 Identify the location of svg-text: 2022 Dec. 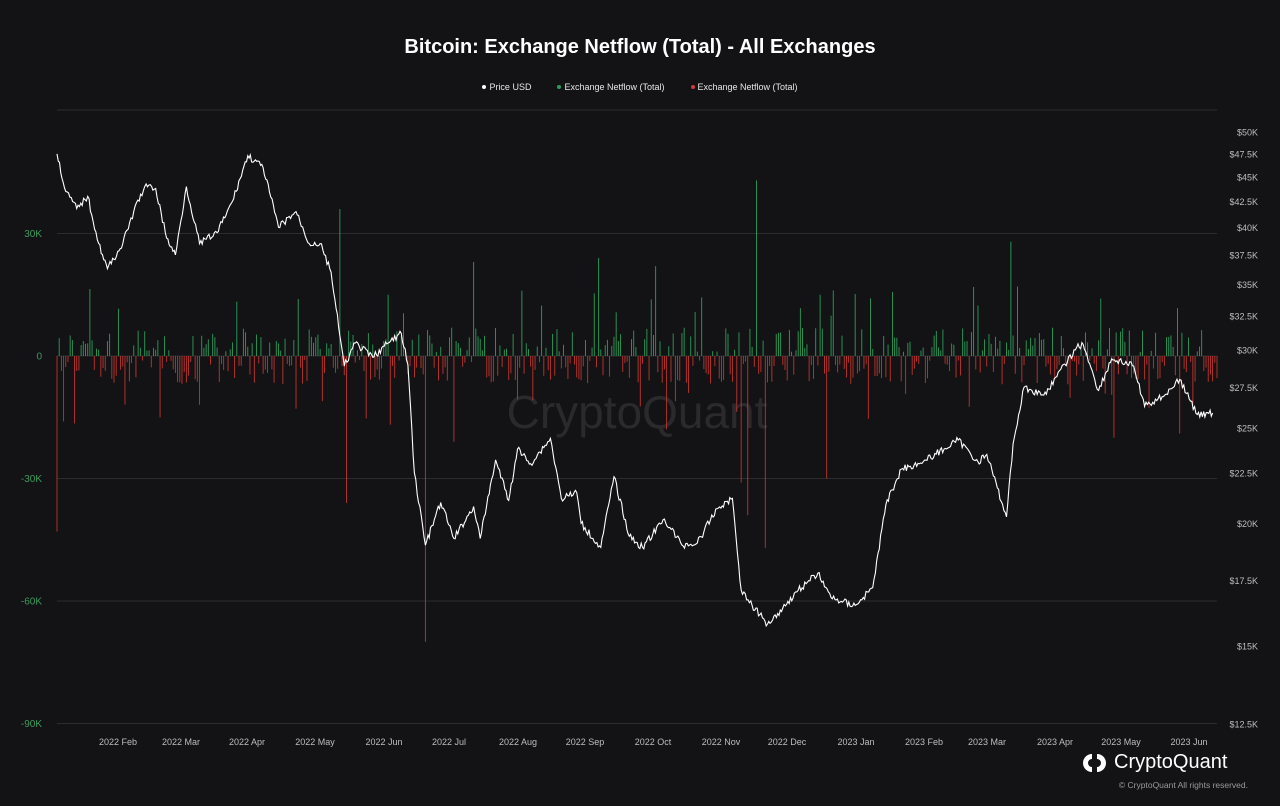
(787, 742).